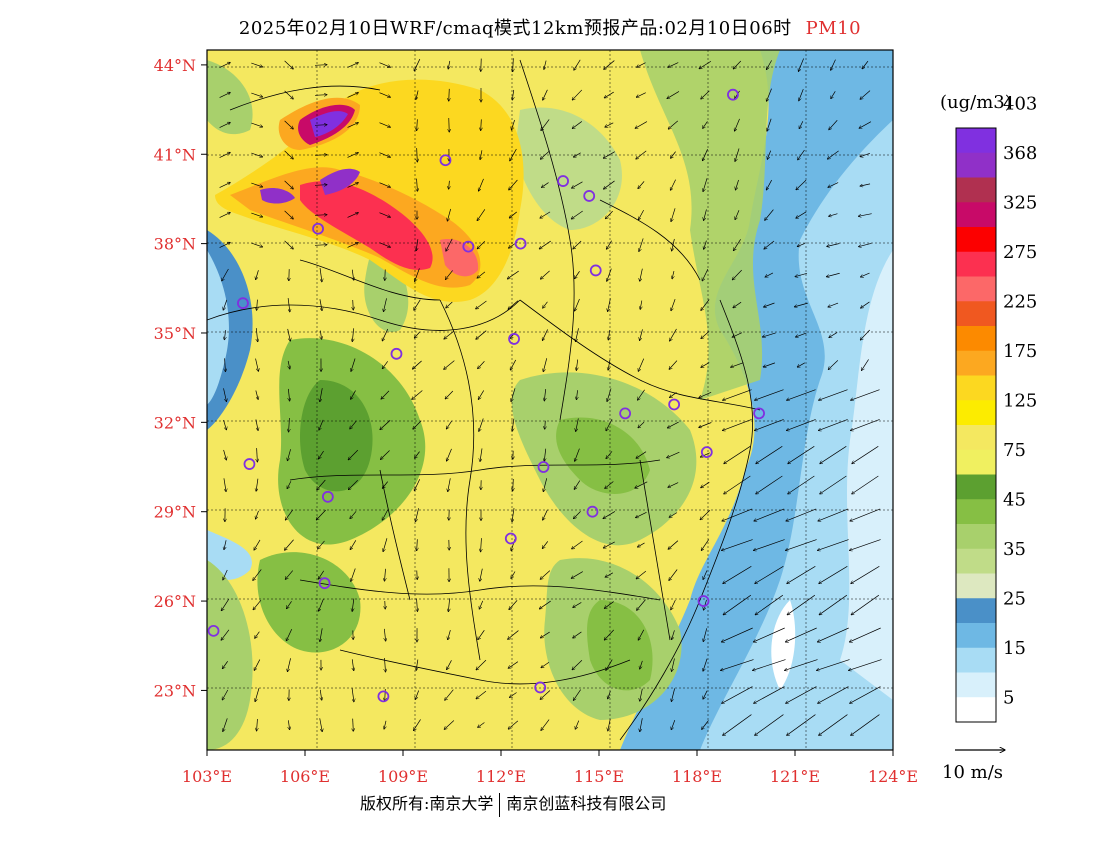 This screenshot has width=1100, height=850. I want to click on lat-label: 35°N, so click(175, 333).